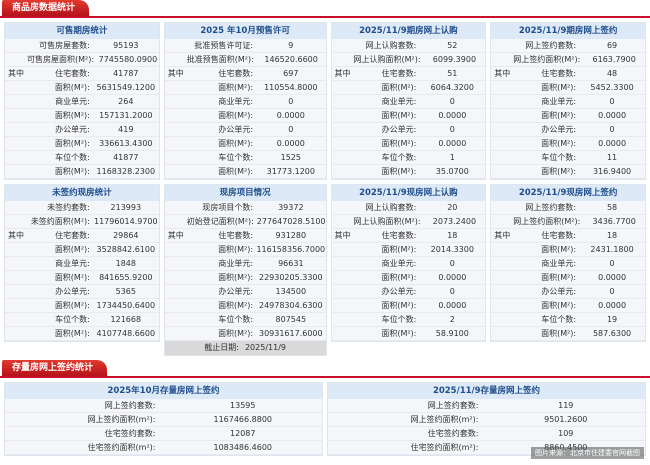 Image resolution: width=650 pixels, height=465 pixels. I want to click on row-value: 58.9100, so click(452, 333).